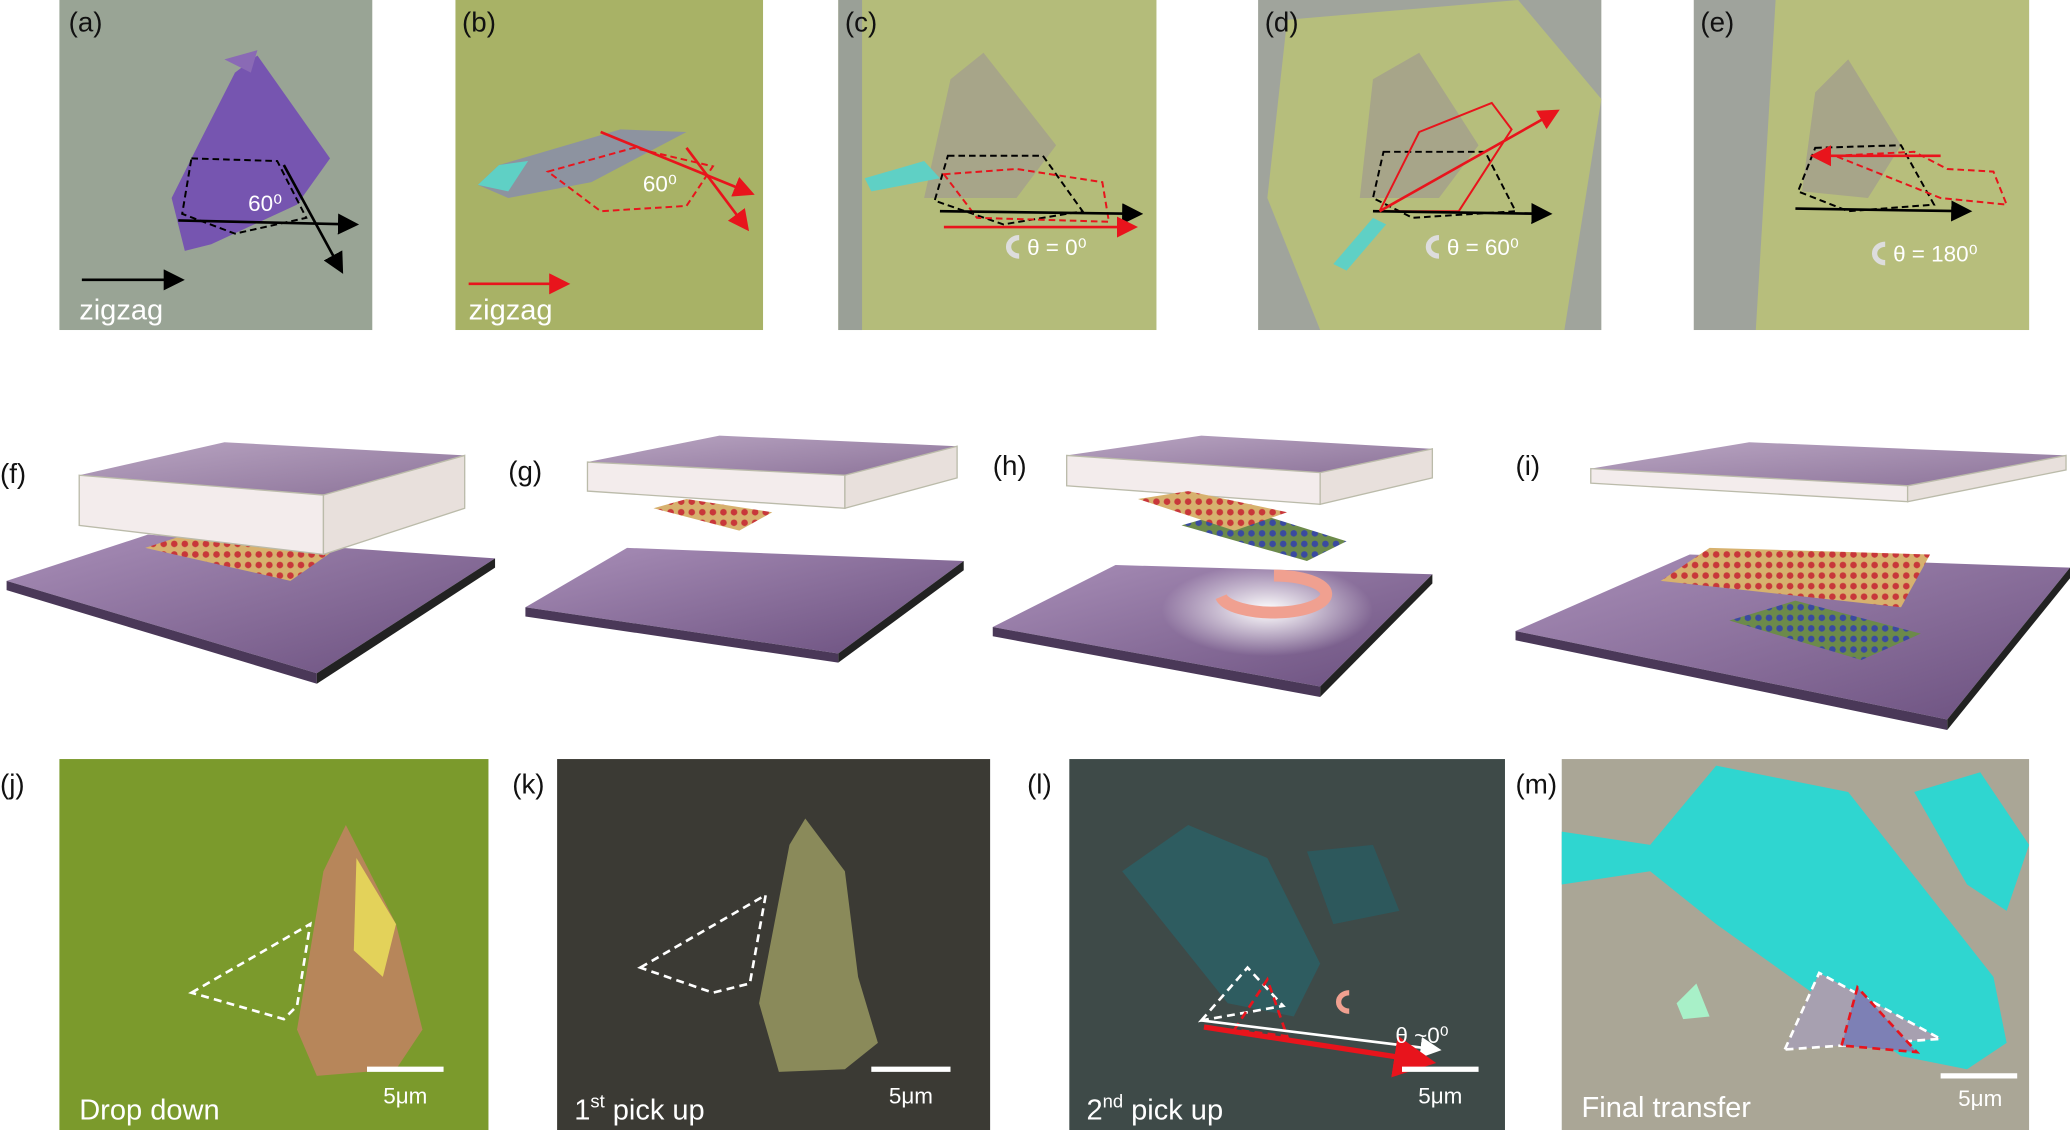 This screenshot has width=2070, height=1130. What do you see at coordinates (861, 22) in the screenshot?
I see `panel-label: (c)` at bounding box center [861, 22].